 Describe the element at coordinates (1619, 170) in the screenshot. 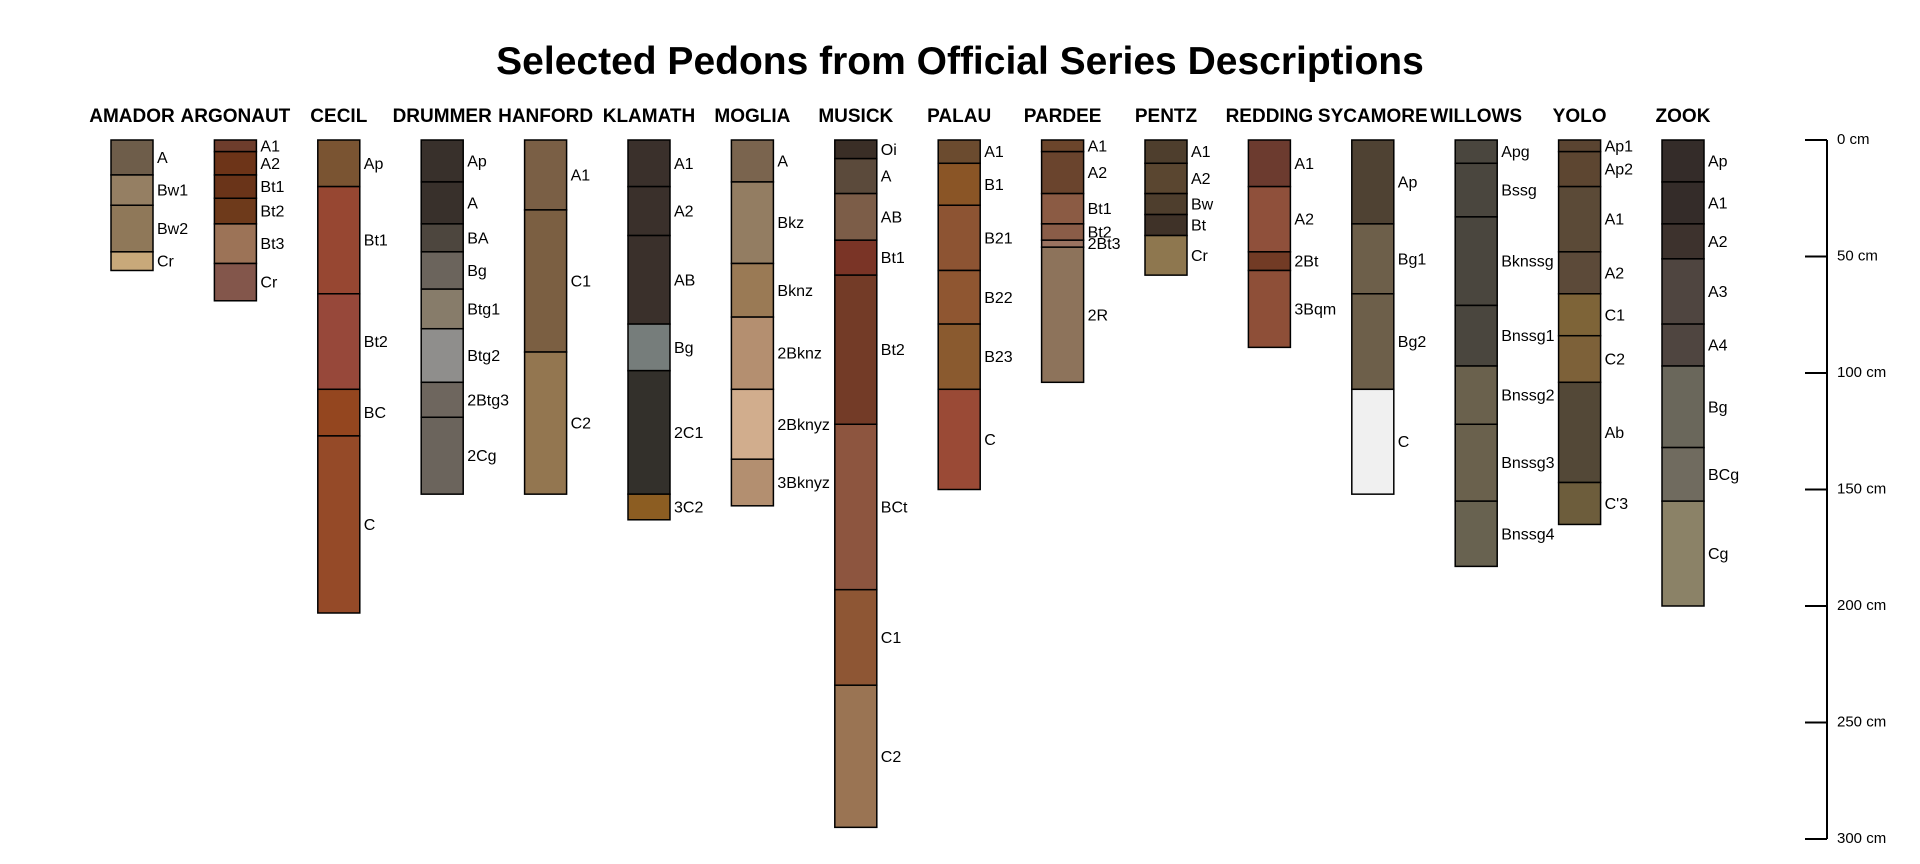

I see `horizon-label: Ap2` at that location.